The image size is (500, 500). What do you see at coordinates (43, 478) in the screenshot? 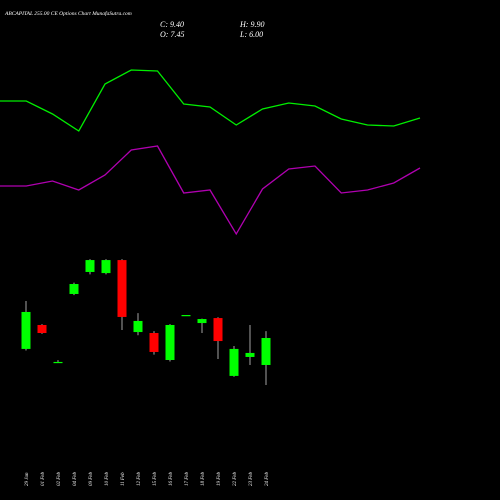
I see `x-tick-label: 01 Feb` at bounding box center [43, 478].